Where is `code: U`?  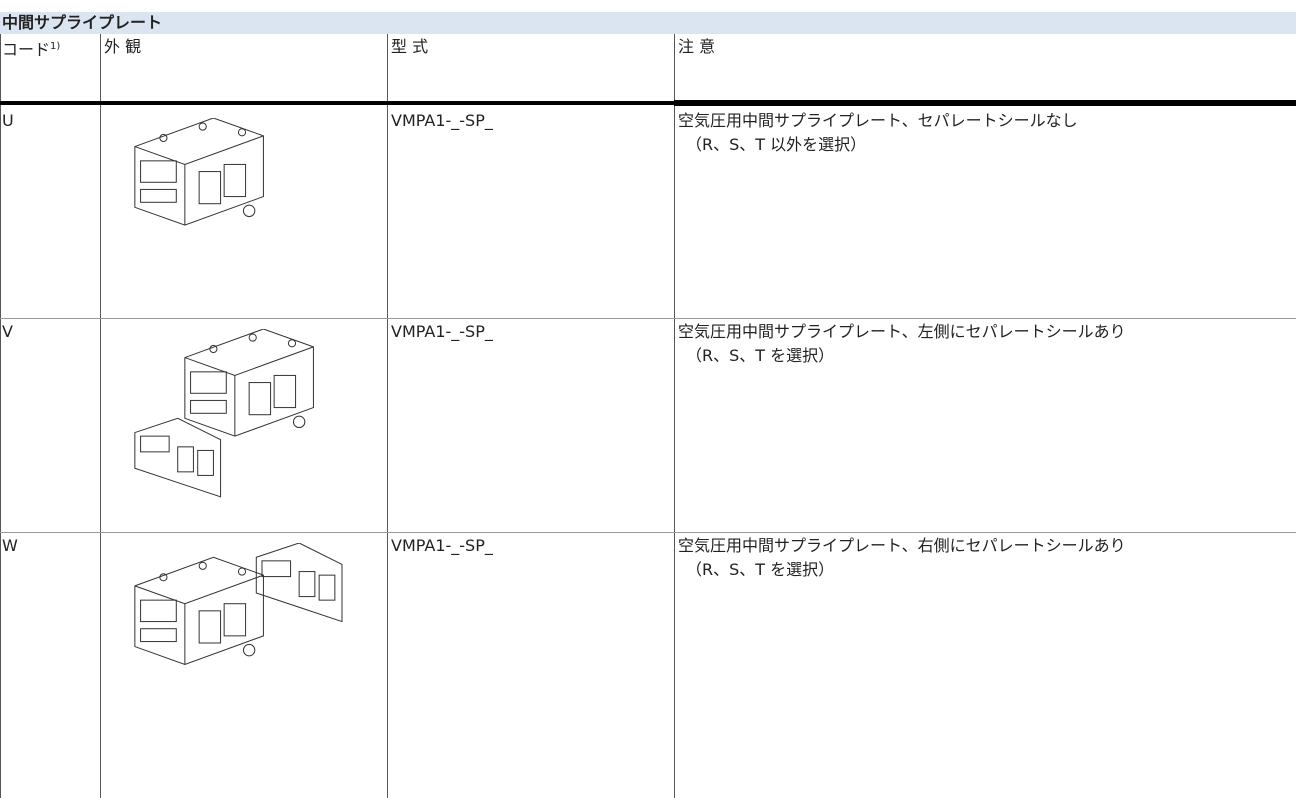
code: U is located at coordinates (8, 120).